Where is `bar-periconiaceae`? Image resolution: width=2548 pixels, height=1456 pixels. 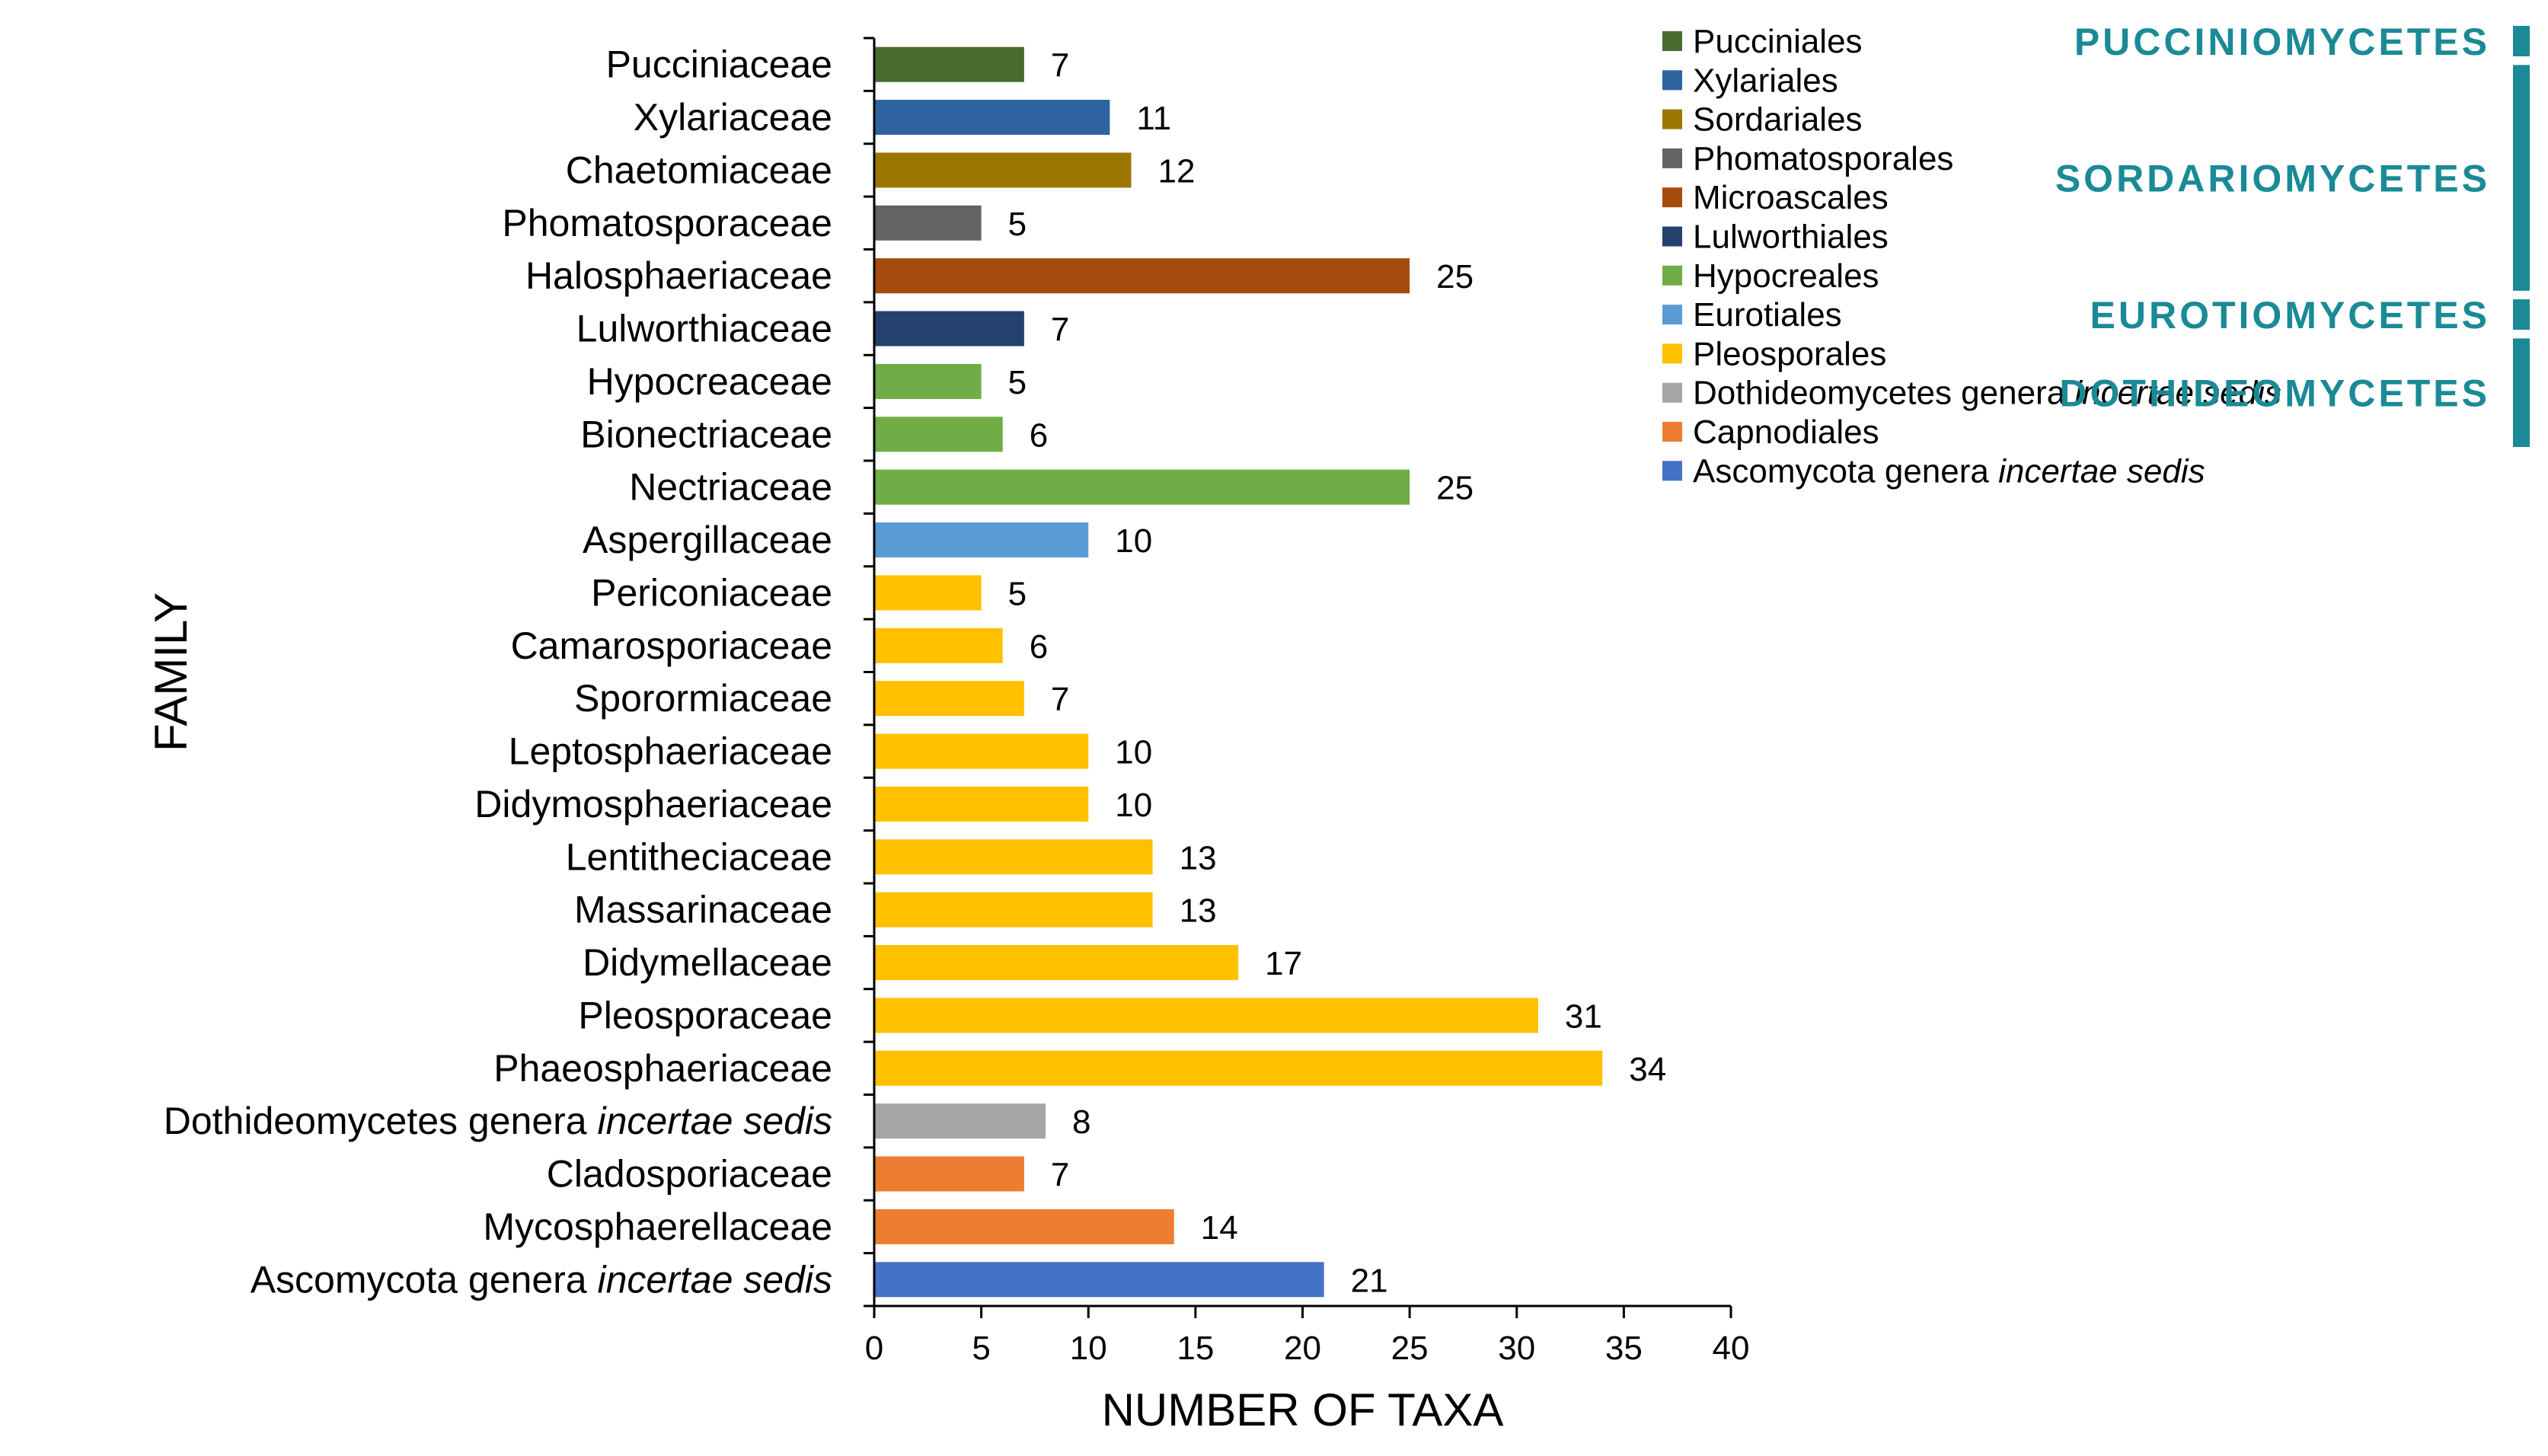 bar-periconiaceae is located at coordinates (928, 593).